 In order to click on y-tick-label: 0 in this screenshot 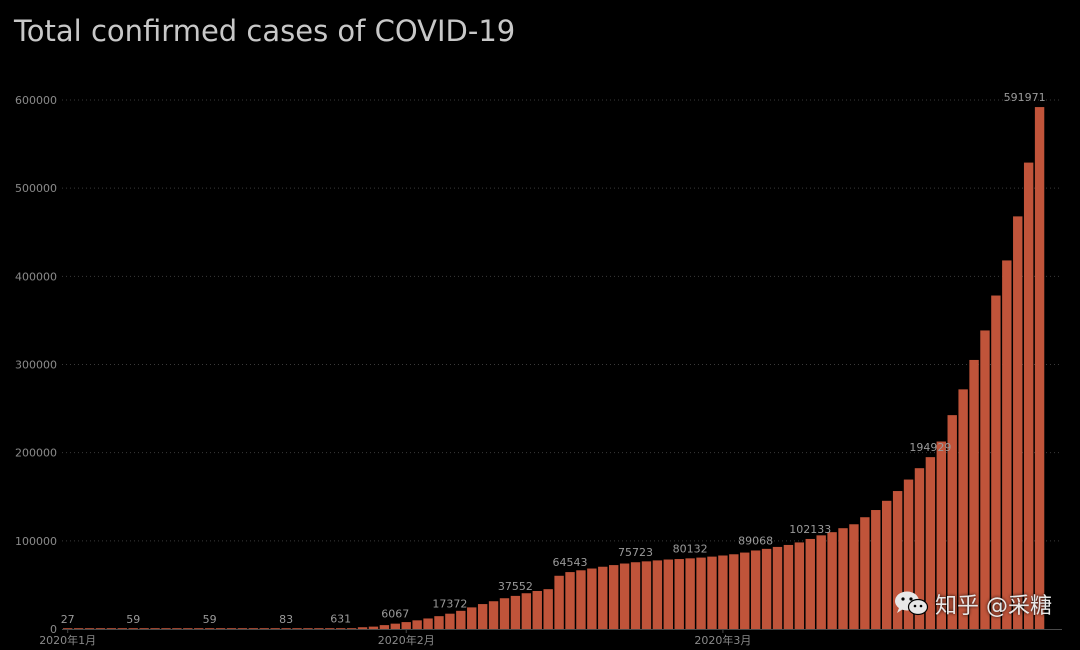, I will do `click(53, 629)`.